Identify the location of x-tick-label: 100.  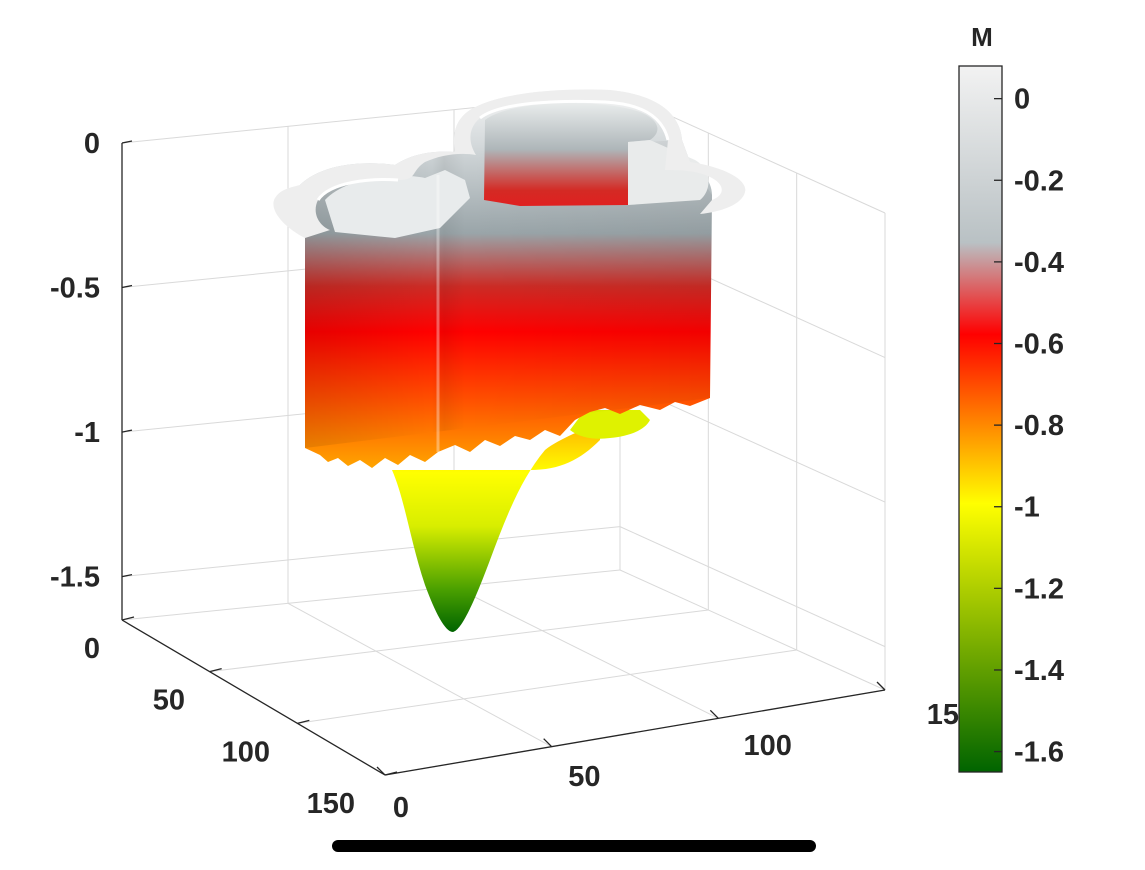
(767, 746).